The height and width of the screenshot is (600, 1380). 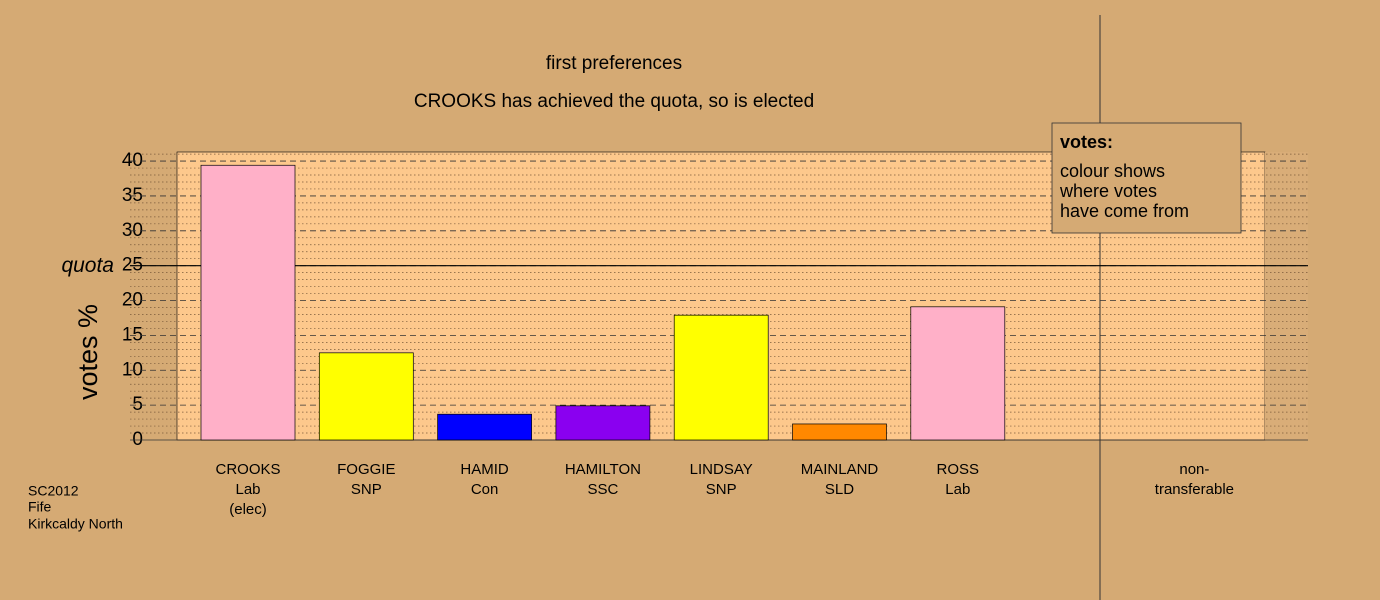 What do you see at coordinates (839, 489) in the screenshot?
I see `x-tick-label: SLD` at bounding box center [839, 489].